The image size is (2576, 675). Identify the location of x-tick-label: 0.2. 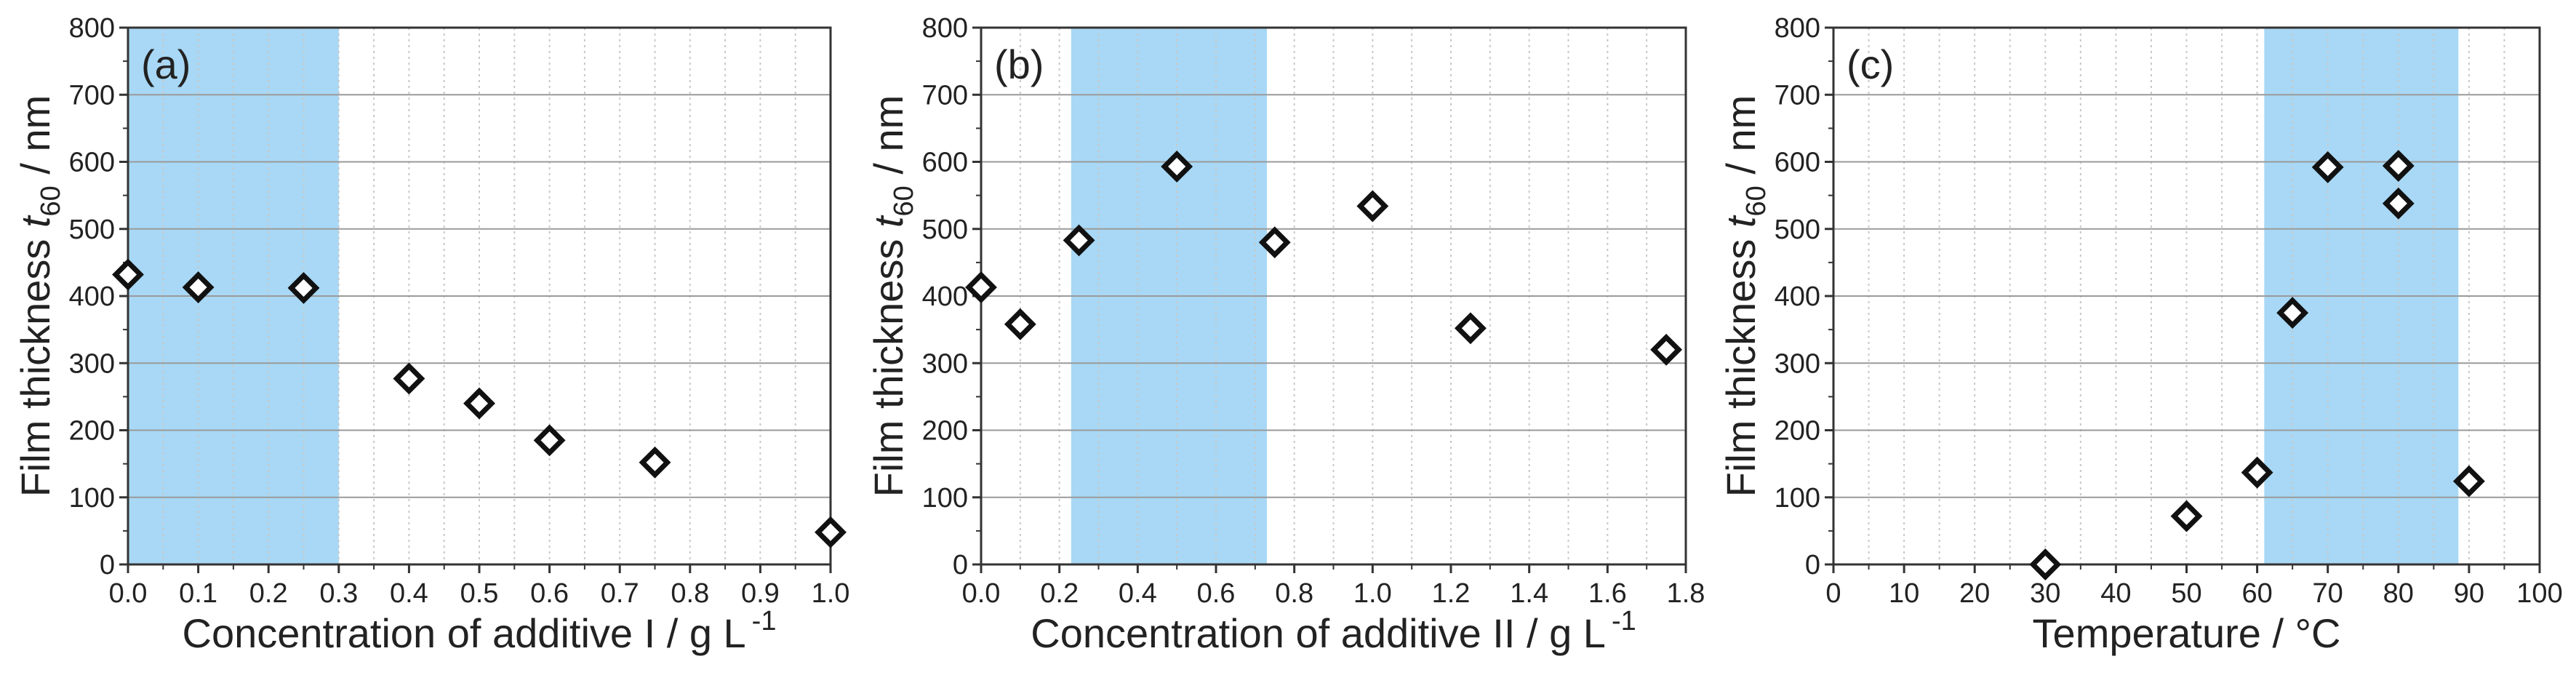
(1059, 593).